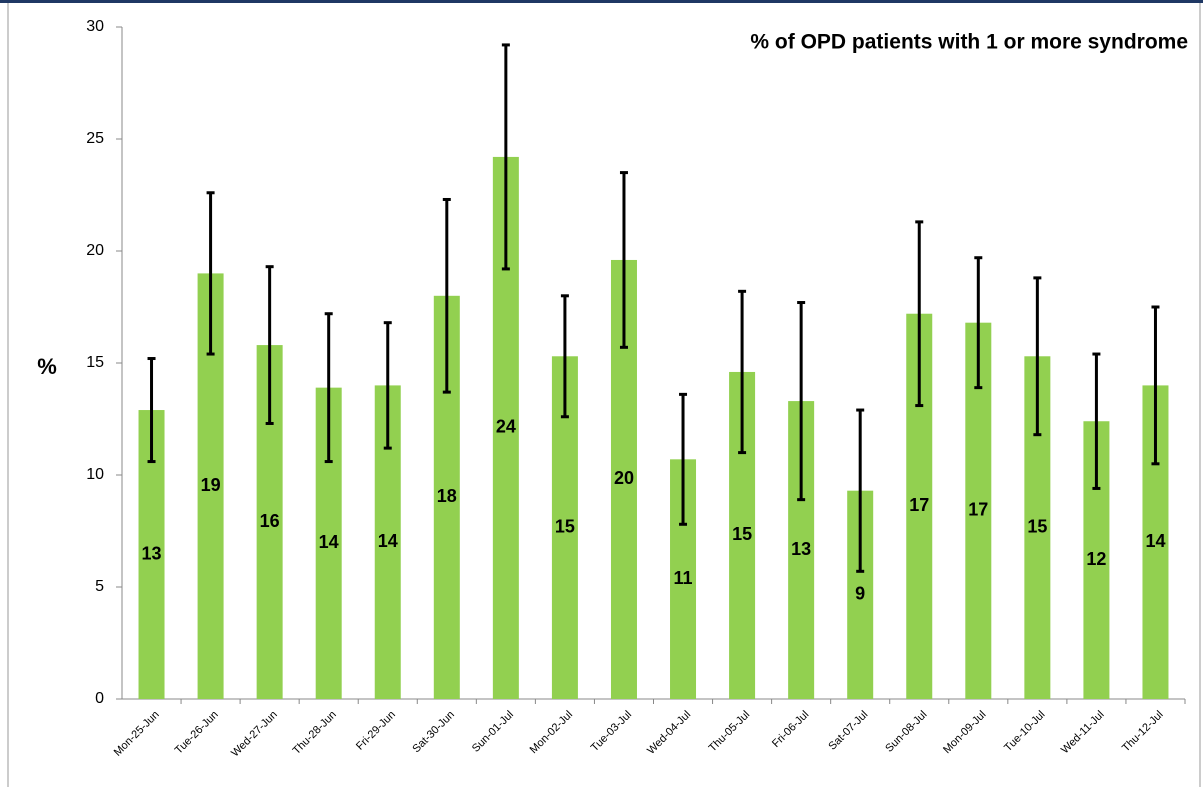 The width and height of the screenshot is (1203, 787). What do you see at coordinates (99, 698) in the screenshot?
I see `y-tick-label: 0` at bounding box center [99, 698].